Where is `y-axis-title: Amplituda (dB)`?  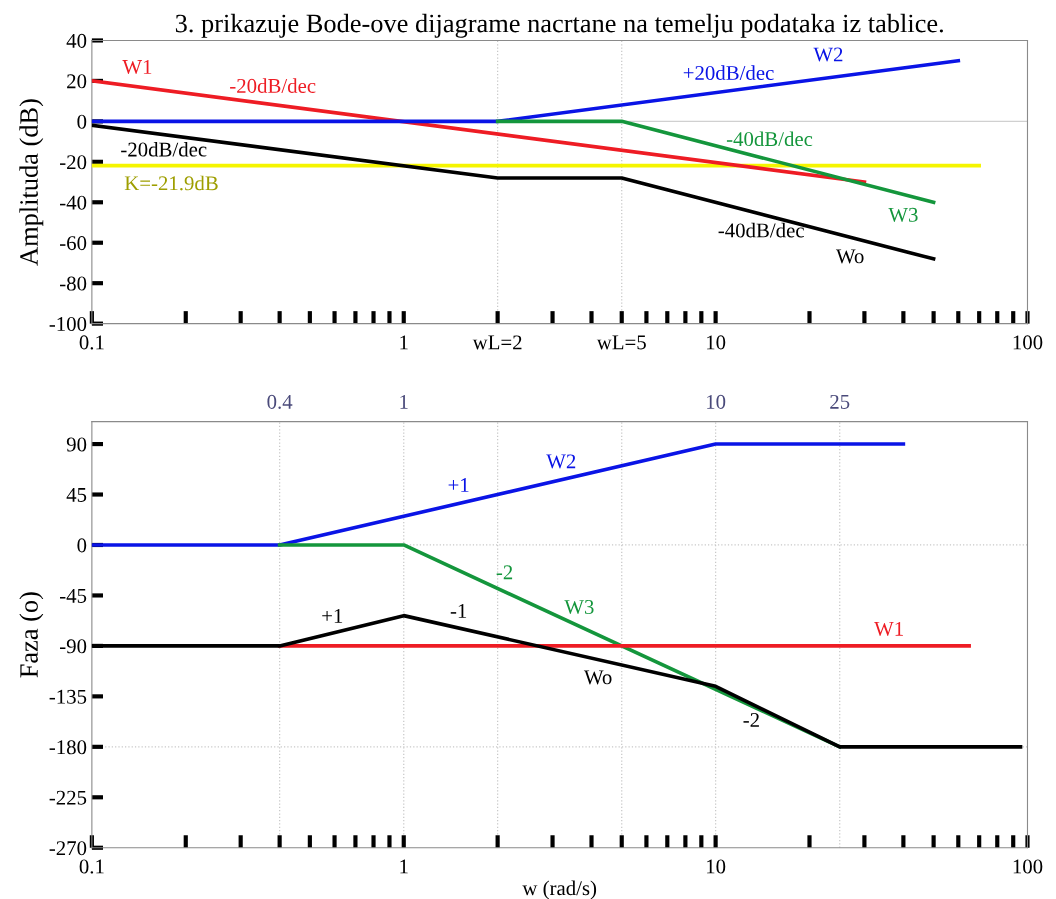
y-axis-title: Amplituda (dB) is located at coordinates (31, 182).